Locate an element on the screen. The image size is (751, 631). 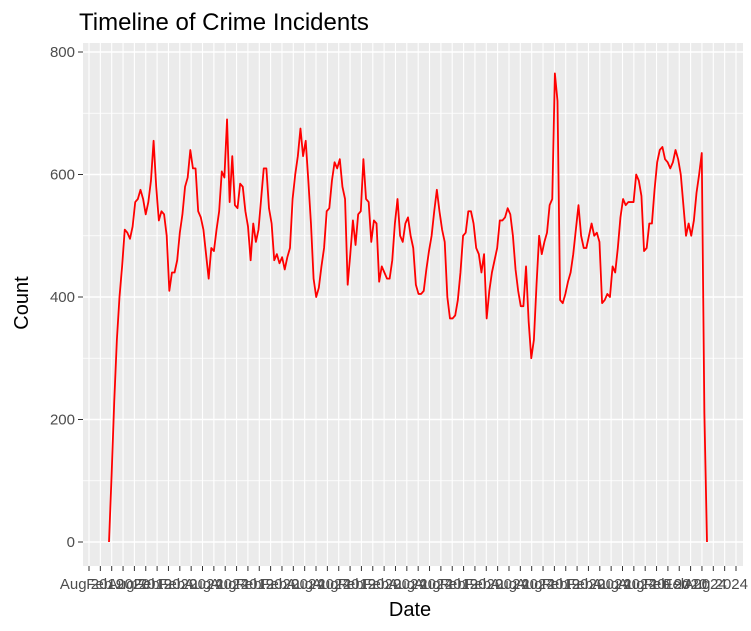
y-tick-label: 0 is located at coordinates (71, 542).